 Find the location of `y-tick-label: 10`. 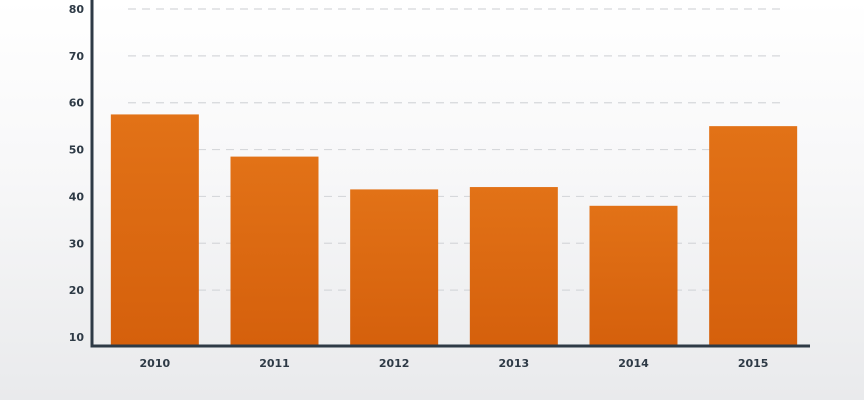

y-tick-label: 10 is located at coordinates (77, 337).